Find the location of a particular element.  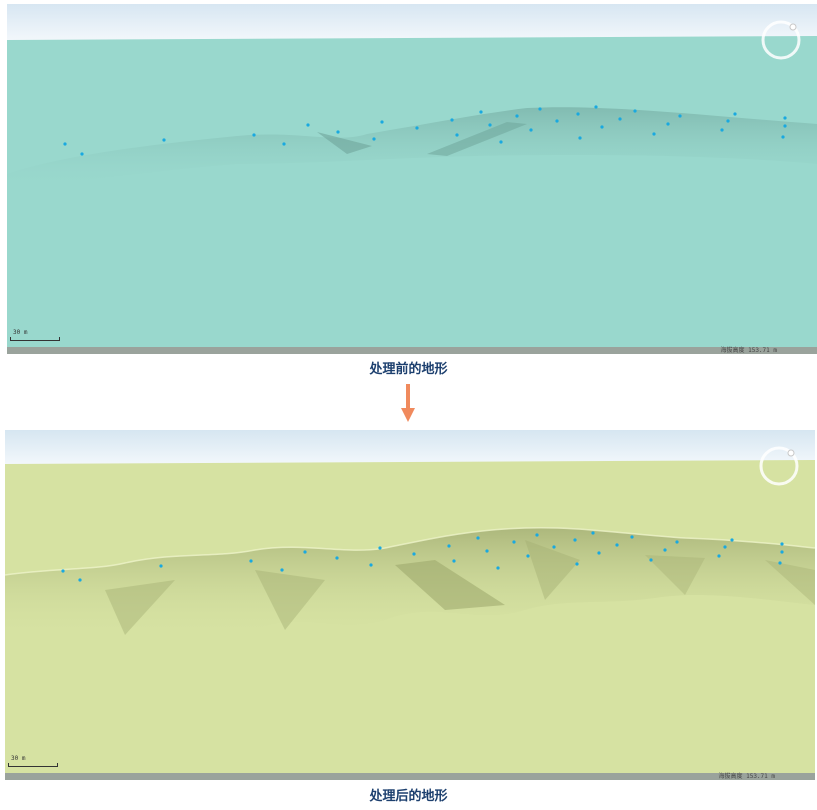

survey-points-before is located at coordinates (425, 130).